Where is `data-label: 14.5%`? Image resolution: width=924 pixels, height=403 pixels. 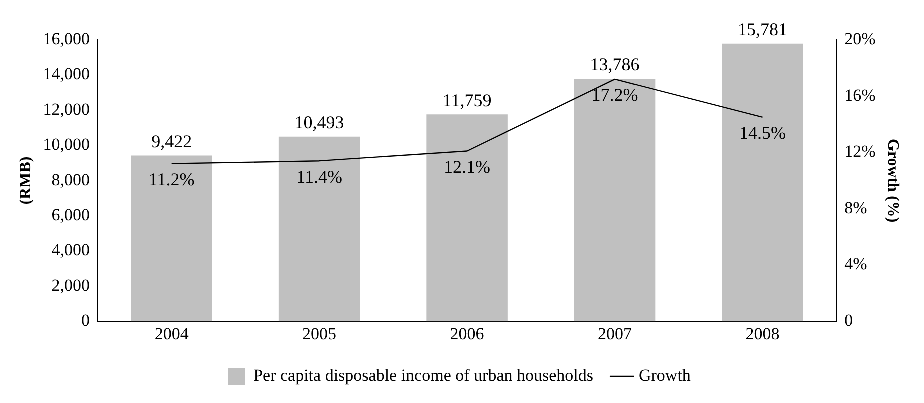 data-label: 14.5% is located at coordinates (763, 133).